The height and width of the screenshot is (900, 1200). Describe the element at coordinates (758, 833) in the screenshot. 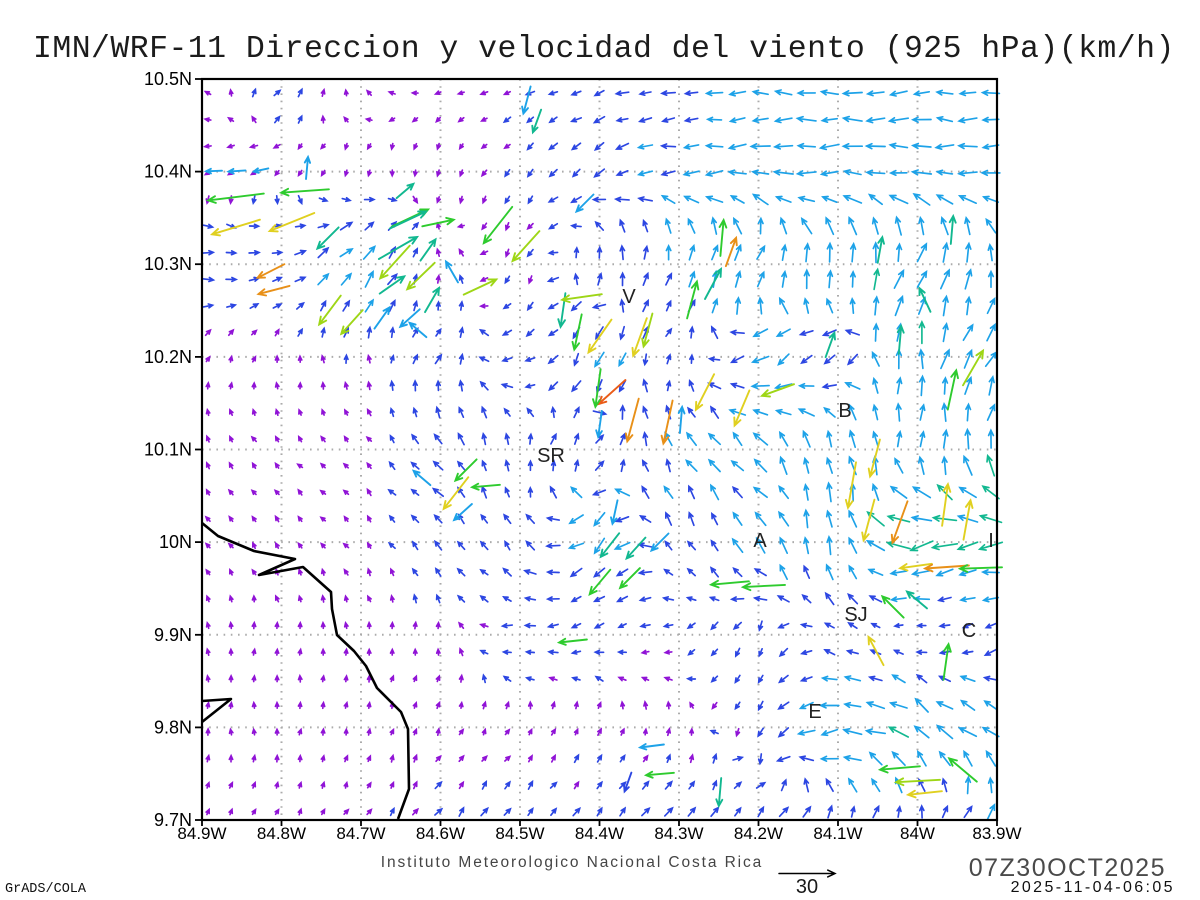

I see `svg-text: 84.2W` at that location.